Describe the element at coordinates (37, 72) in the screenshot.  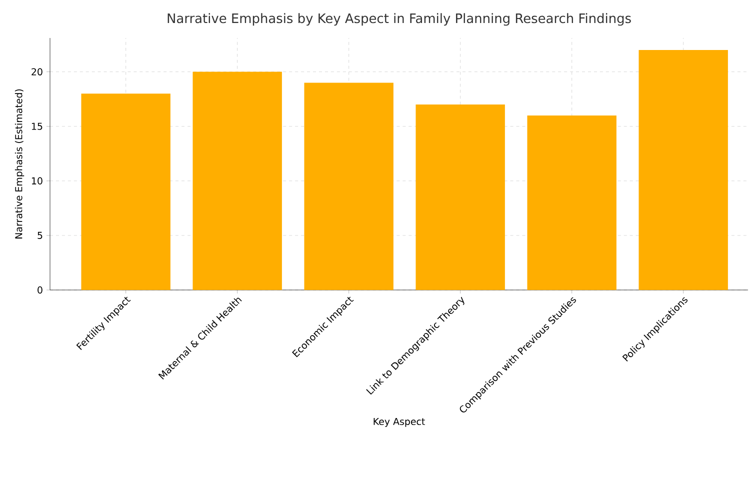
I see `y-tick-label: 20` at that location.